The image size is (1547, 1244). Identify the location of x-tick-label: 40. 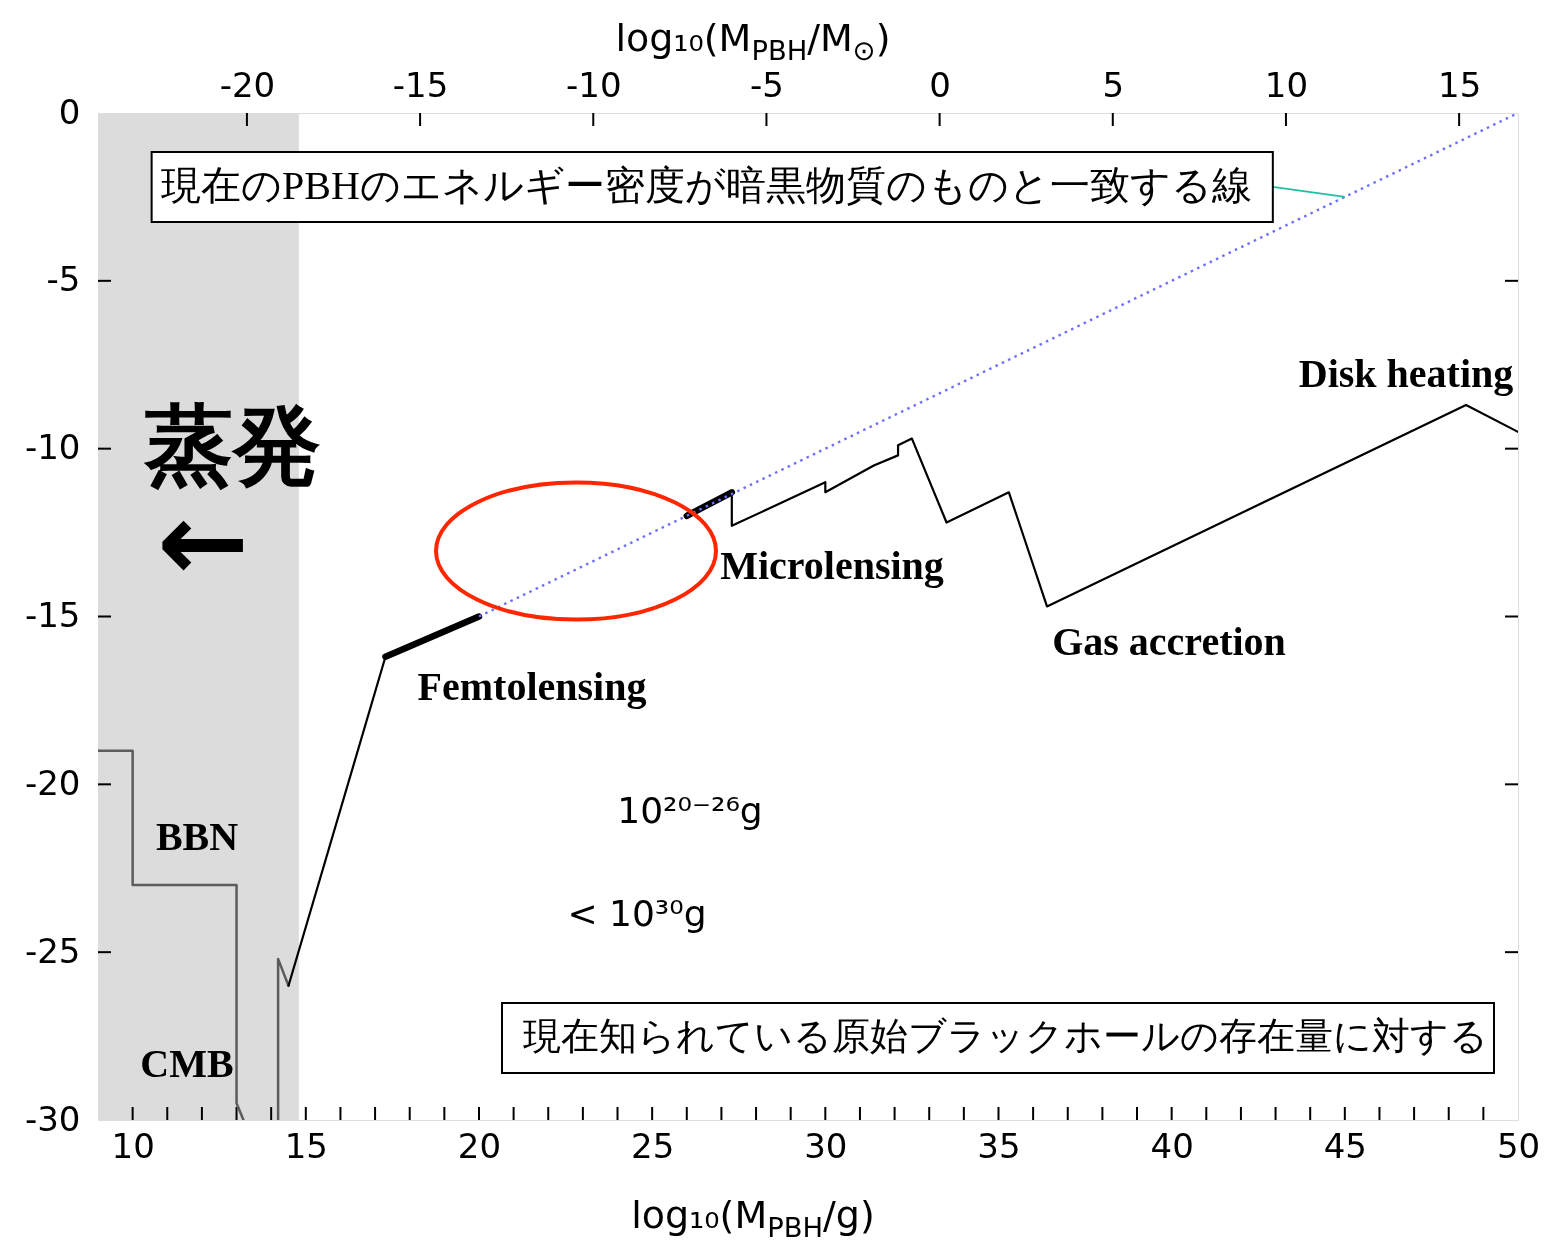
(1172, 1145).